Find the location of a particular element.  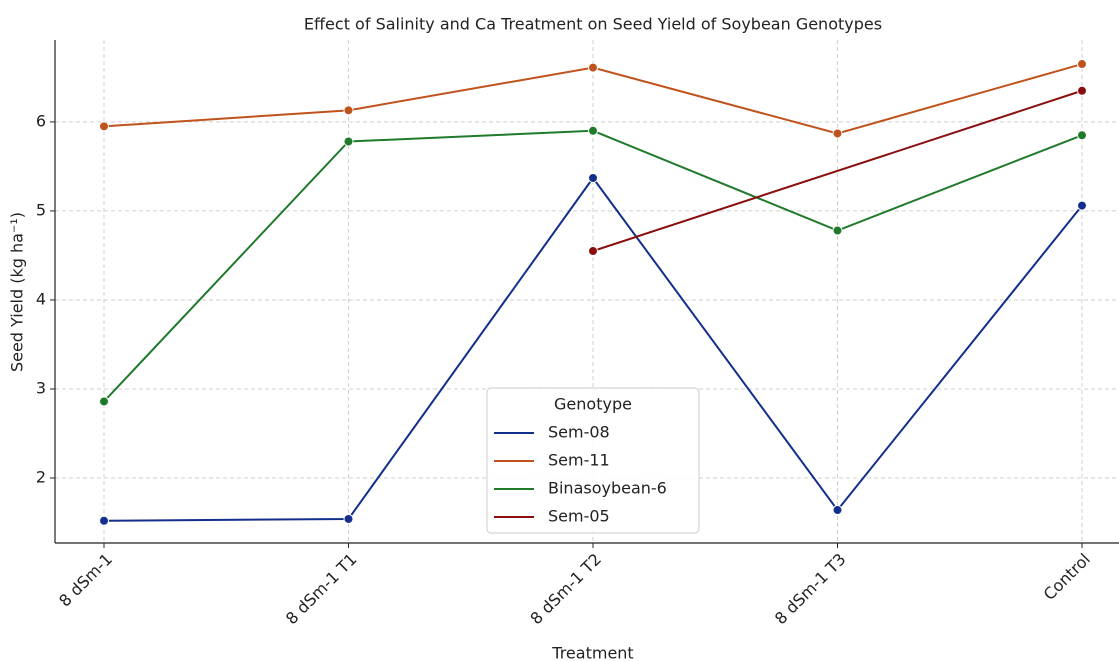

y-tick-label: 4 is located at coordinates (41, 298).